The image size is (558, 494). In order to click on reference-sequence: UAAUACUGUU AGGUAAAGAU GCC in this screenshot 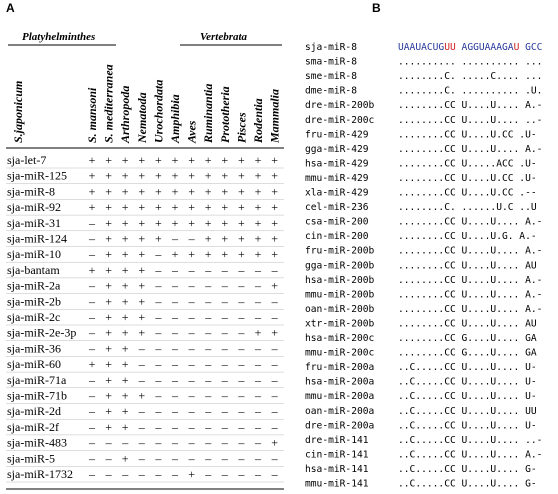, I will do `click(470, 47)`.